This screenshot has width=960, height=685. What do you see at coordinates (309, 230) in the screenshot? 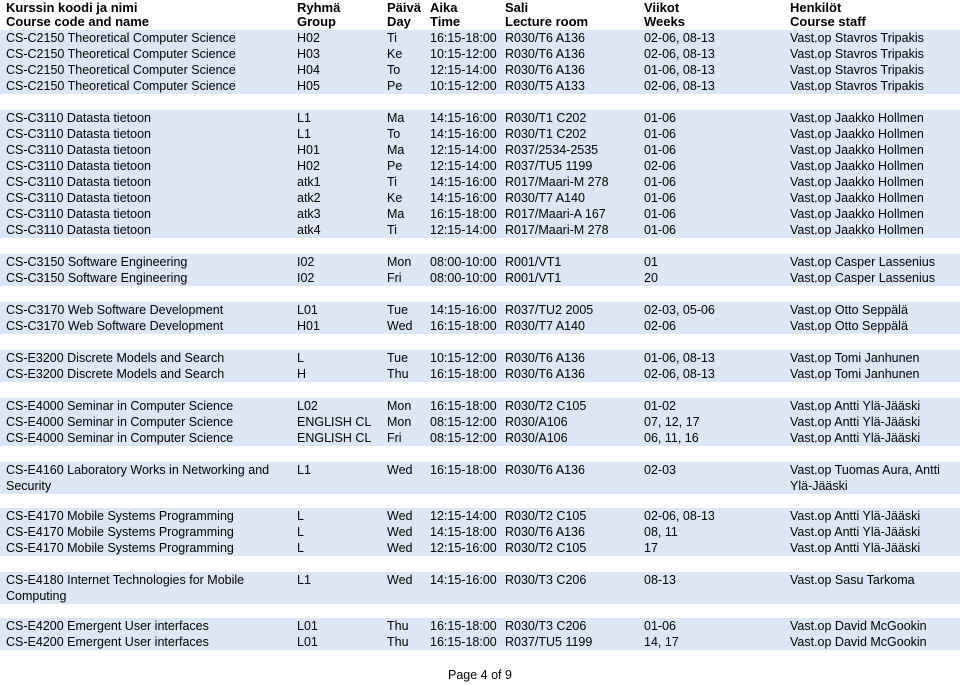
I see `cell-group: atk4` at bounding box center [309, 230].